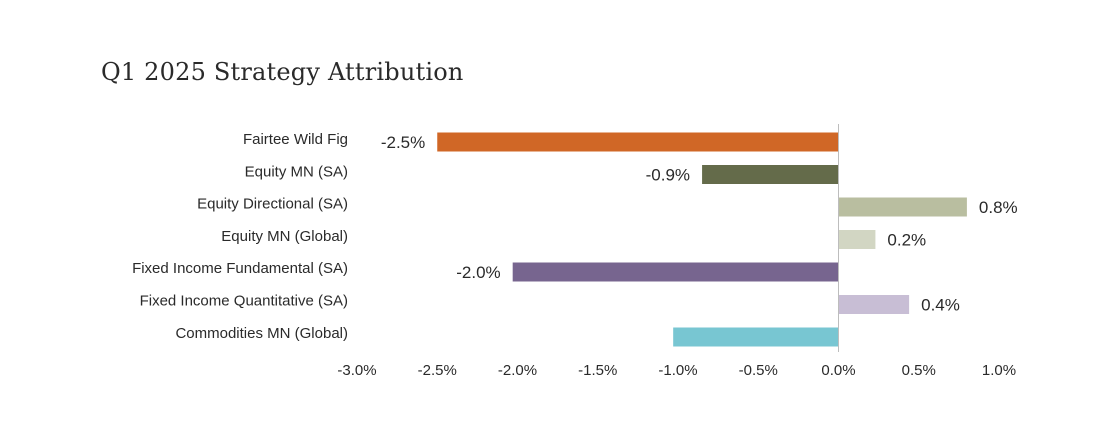 The width and height of the screenshot is (1100, 434). I want to click on x-tick-label-7: 0.5%, so click(919, 370).